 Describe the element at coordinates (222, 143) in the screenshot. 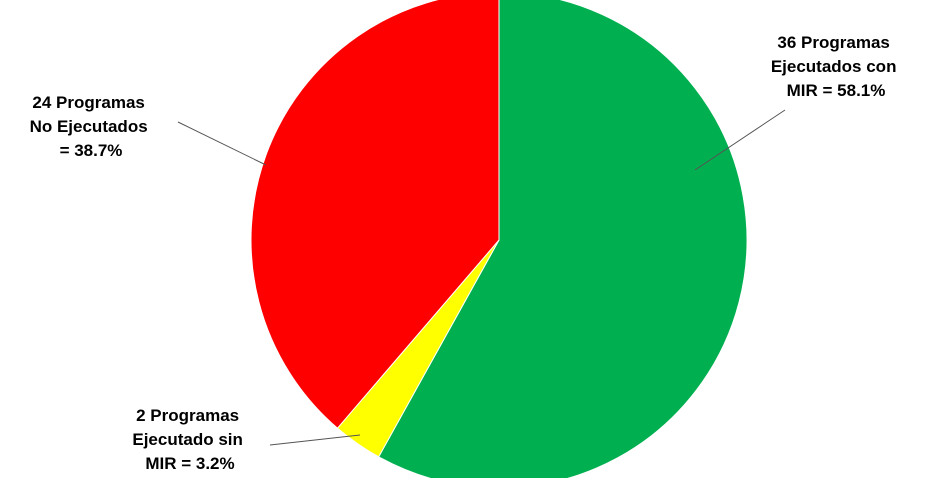

I see `leader-line-no-ejecutados` at that location.